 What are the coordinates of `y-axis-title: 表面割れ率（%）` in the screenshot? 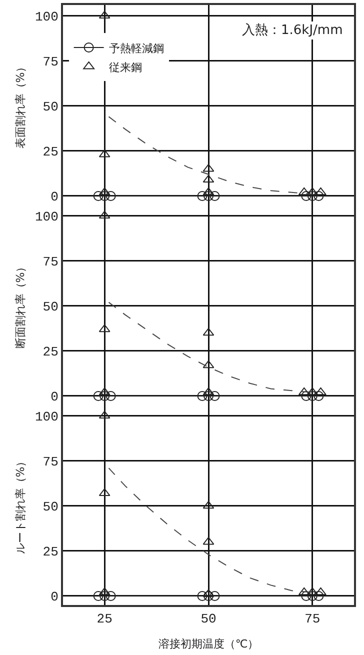 It's located at (21, 105).